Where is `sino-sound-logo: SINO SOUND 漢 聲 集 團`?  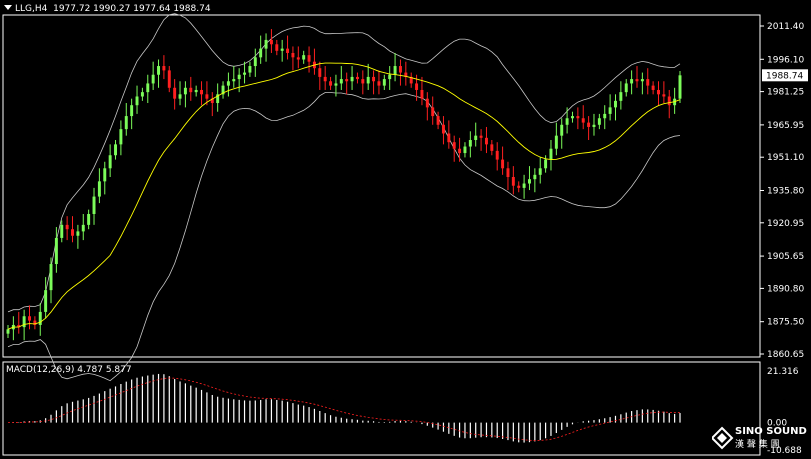 sino-sound-logo: SINO SOUND 漢 聲 集 團 is located at coordinates (759, 438).